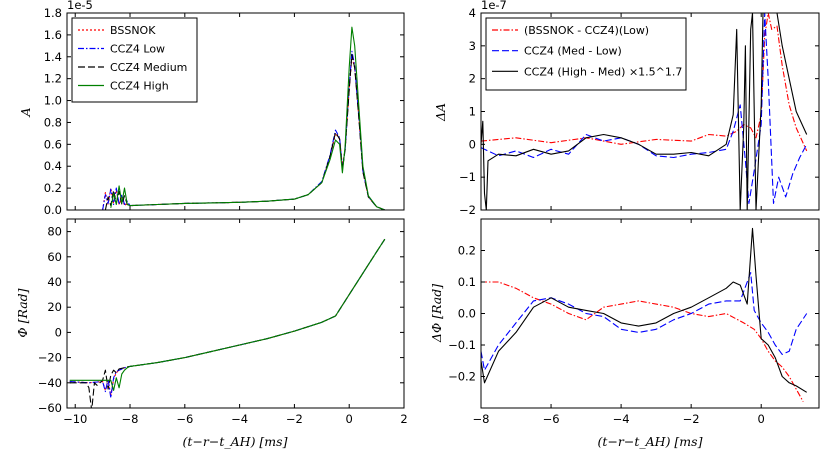 This screenshot has height=466, width=831. What do you see at coordinates (53, 166) in the screenshot?
I see `y-tick-label: 0.4` at bounding box center [53, 166].